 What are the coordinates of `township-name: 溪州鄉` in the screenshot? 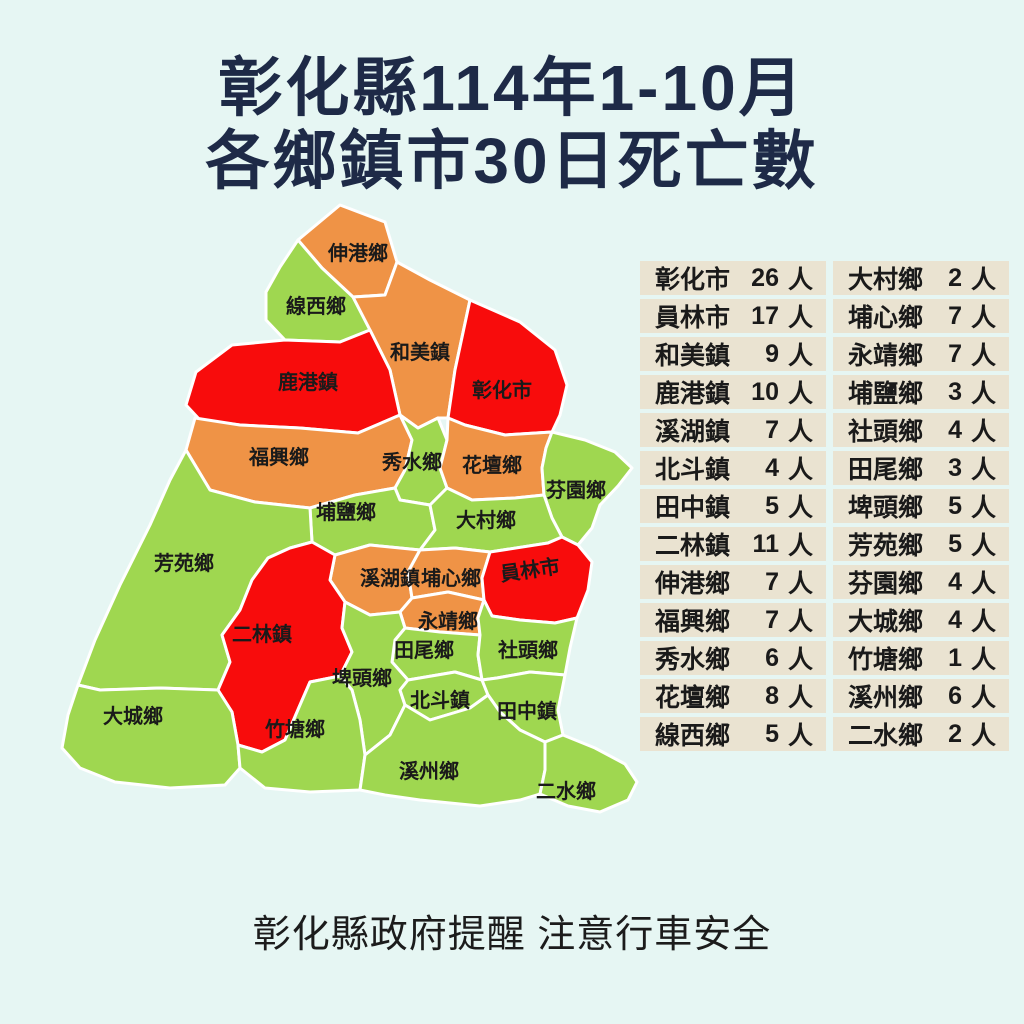 It's located at (886, 698).